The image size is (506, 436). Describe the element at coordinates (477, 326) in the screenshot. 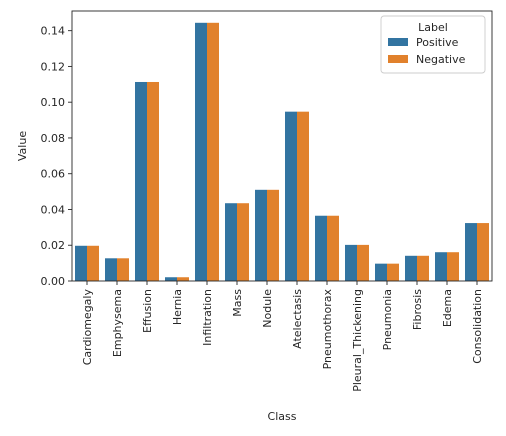

I see `x-tick-label: Consolidation` at that location.